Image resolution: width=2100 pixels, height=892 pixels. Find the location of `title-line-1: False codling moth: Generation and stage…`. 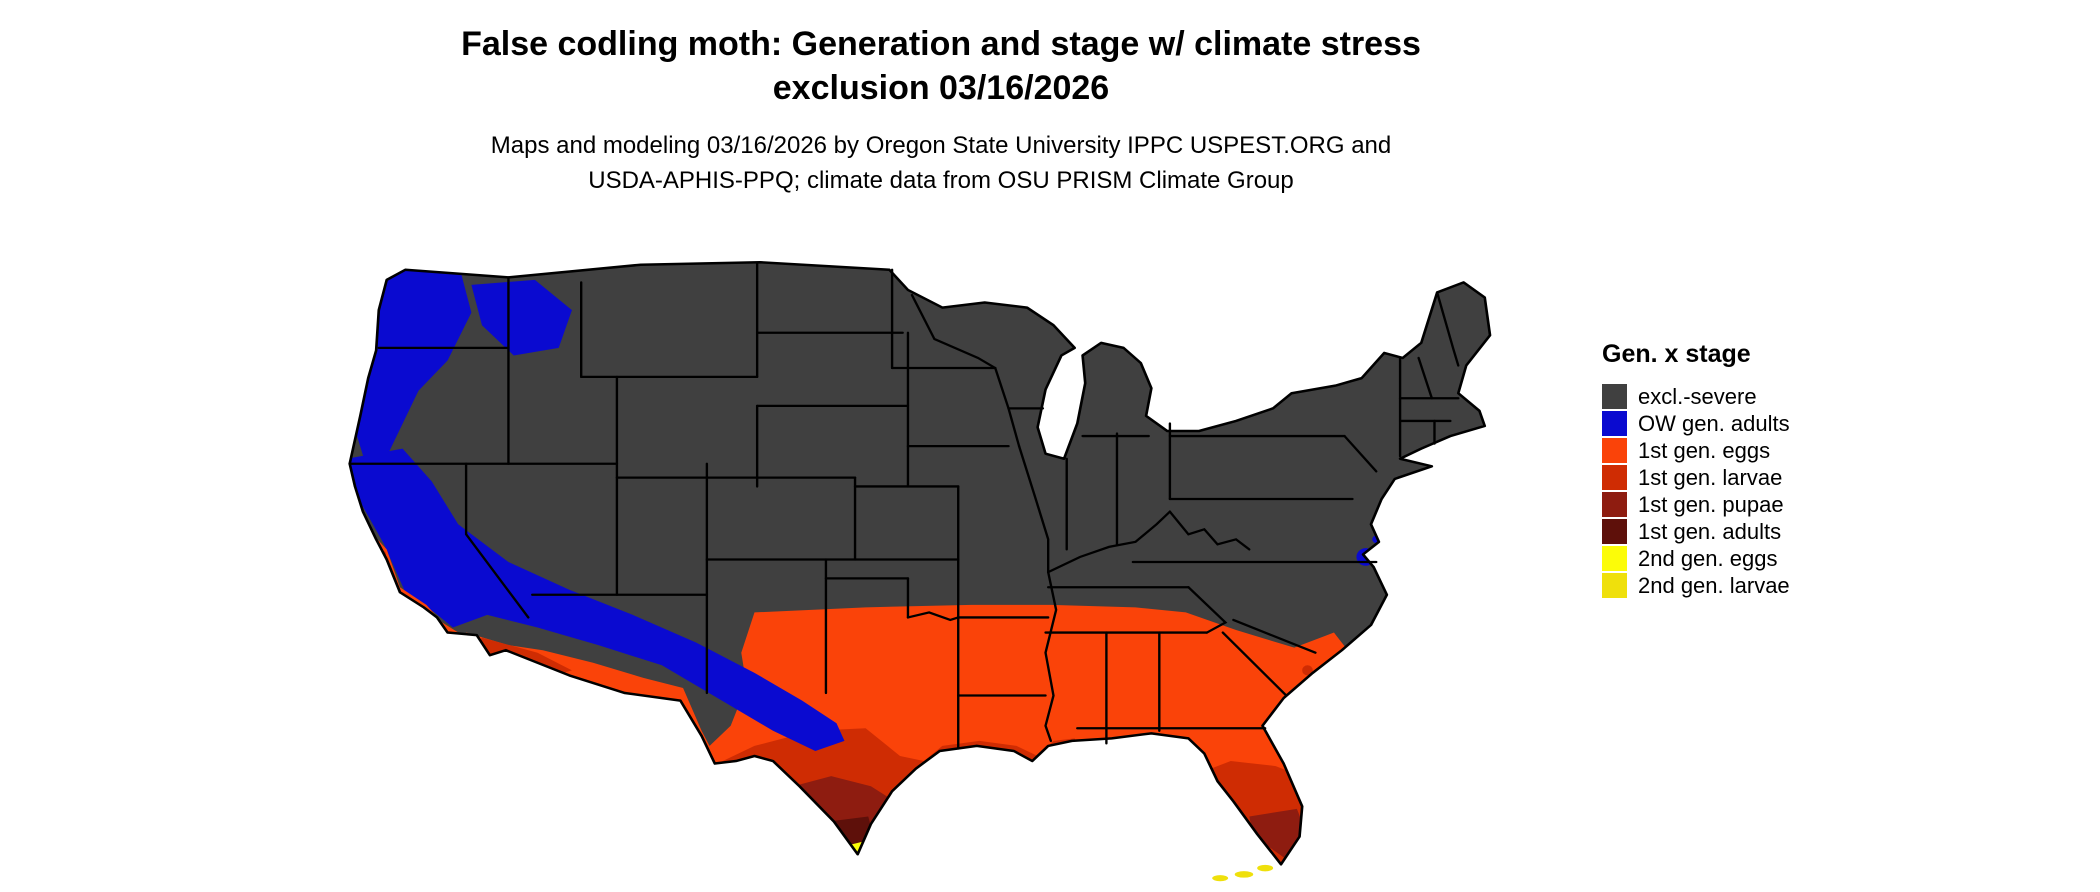

title-line-1: False codling moth: Generation and stage… is located at coordinates (941, 44).